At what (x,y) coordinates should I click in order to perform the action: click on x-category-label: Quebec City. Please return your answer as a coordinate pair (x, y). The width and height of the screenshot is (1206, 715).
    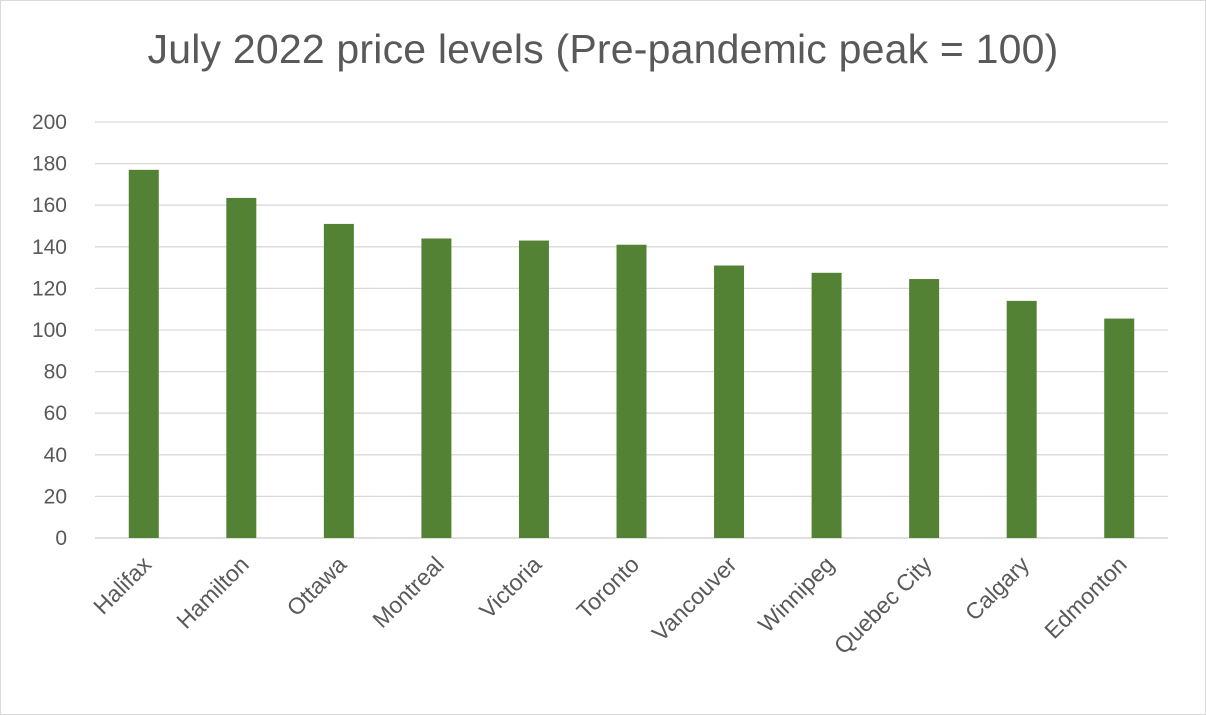
    Looking at the image, I should click on (883, 605).